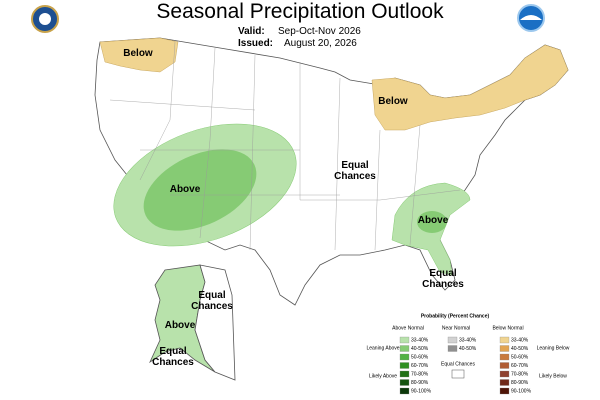 The width and height of the screenshot is (600, 400). What do you see at coordinates (251, 31) in the screenshot?
I see `valid-label: Valid:` at bounding box center [251, 31].